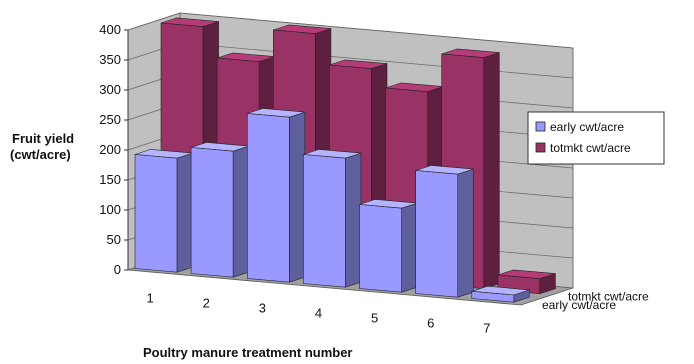 The width and height of the screenshot is (694, 364). What do you see at coordinates (43, 138) in the screenshot?
I see `y-axis-title-line1: Fruit yield` at bounding box center [43, 138].